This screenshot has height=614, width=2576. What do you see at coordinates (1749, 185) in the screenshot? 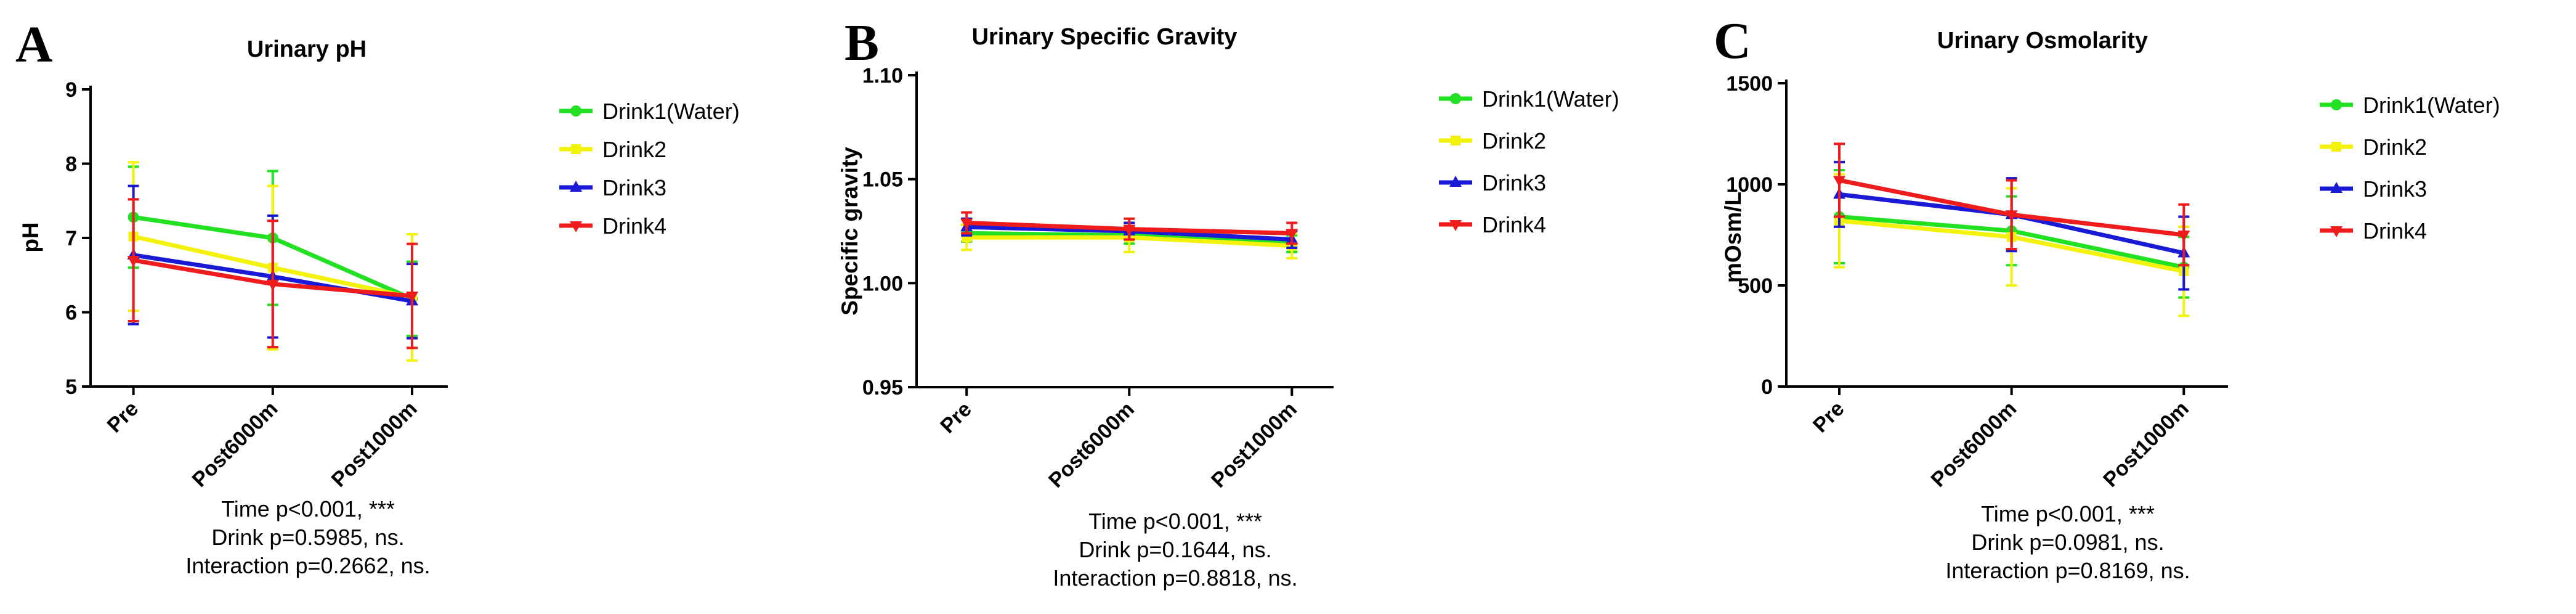
I see `y-tick-label: 1000` at bounding box center [1749, 185].